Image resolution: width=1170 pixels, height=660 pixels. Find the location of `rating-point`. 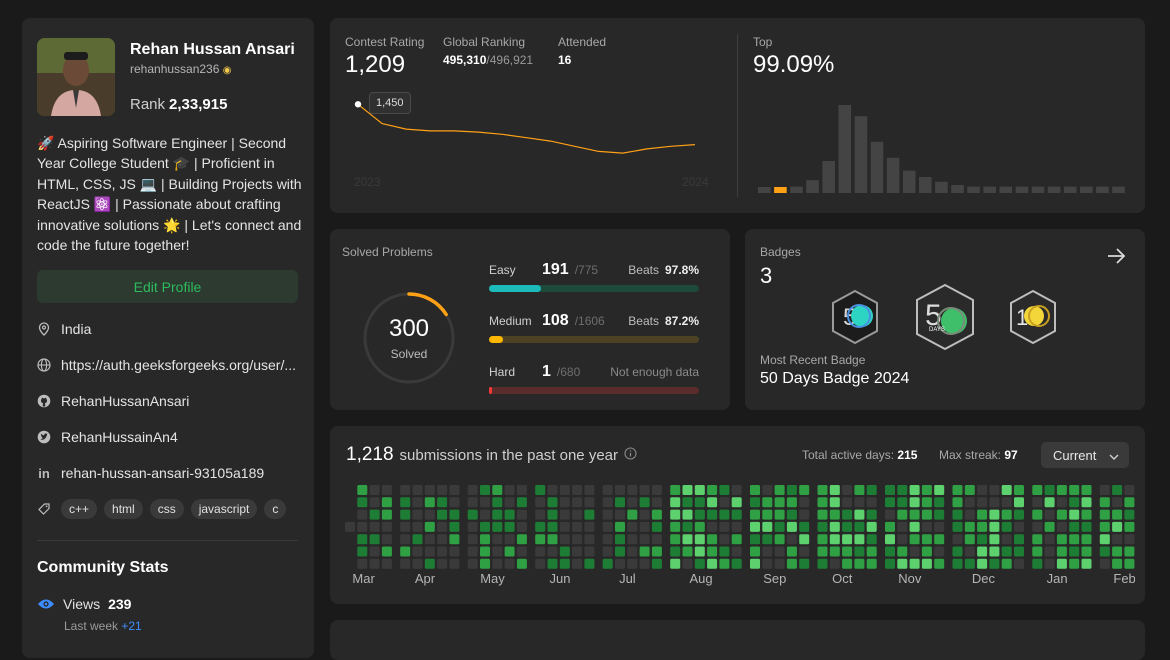

rating-point is located at coordinates (358, 104).